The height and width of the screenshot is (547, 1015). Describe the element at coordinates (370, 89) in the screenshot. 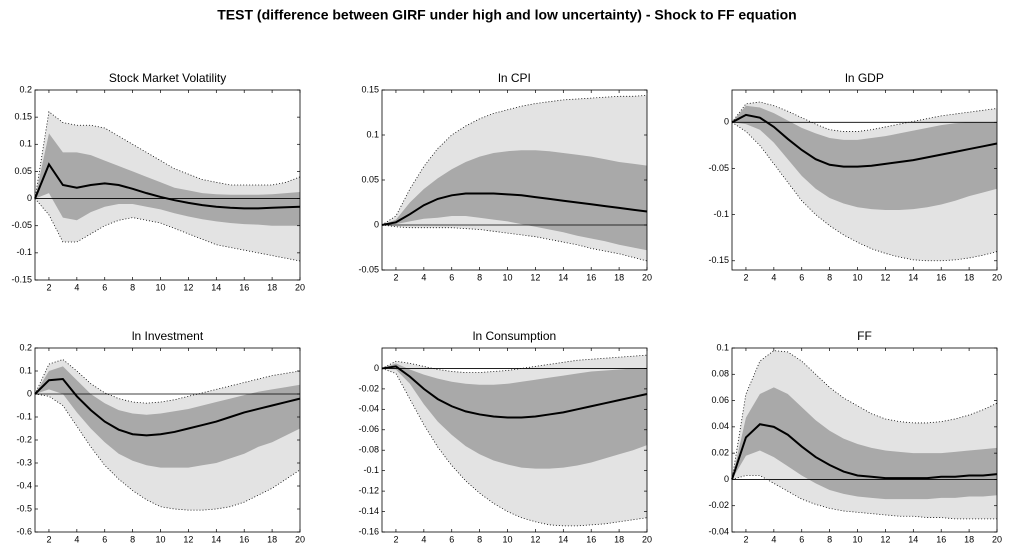

I see `y-tick-label: 0.15` at that location.